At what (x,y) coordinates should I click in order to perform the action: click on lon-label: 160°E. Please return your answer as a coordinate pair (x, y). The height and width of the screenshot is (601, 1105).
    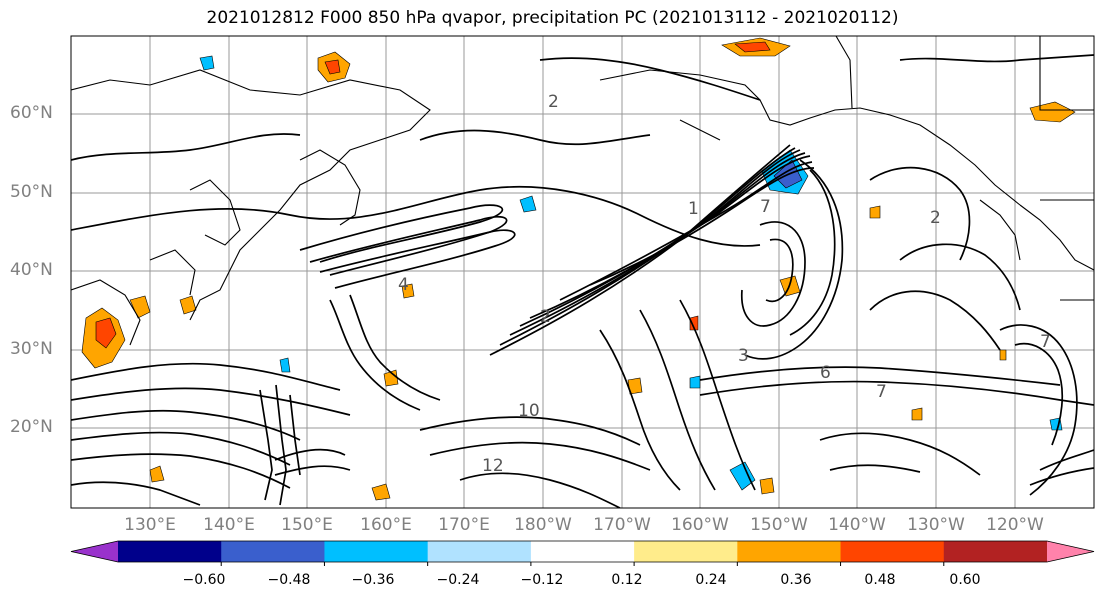
    Looking at the image, I should click on (386, 525).